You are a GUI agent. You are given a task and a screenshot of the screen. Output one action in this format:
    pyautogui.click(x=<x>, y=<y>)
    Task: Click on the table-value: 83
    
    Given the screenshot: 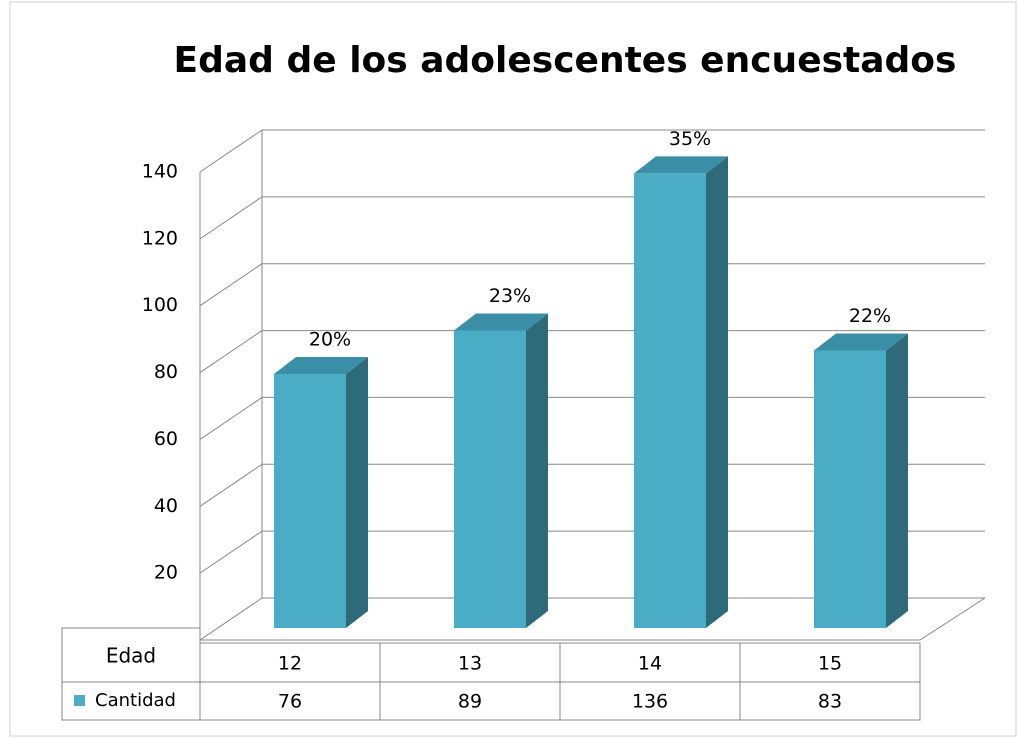 What is the action you would take?
    pyautogui.click(x=830, y=702)
    